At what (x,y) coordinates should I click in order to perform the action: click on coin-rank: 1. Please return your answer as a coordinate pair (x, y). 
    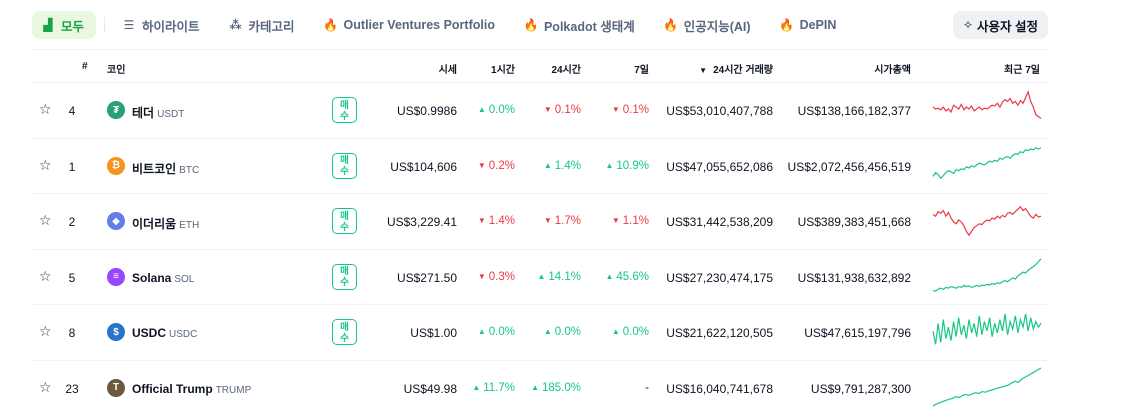
    Looking at the image, I should click on (72, 166).